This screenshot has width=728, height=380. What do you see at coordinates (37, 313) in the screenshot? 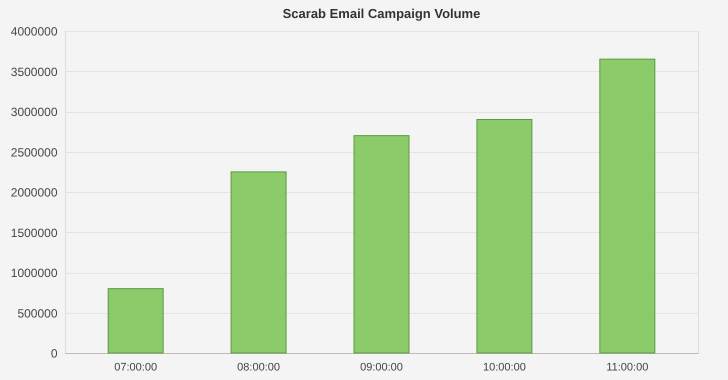
I see `y-tick-label: 500000` at bounding box center [37, 313].